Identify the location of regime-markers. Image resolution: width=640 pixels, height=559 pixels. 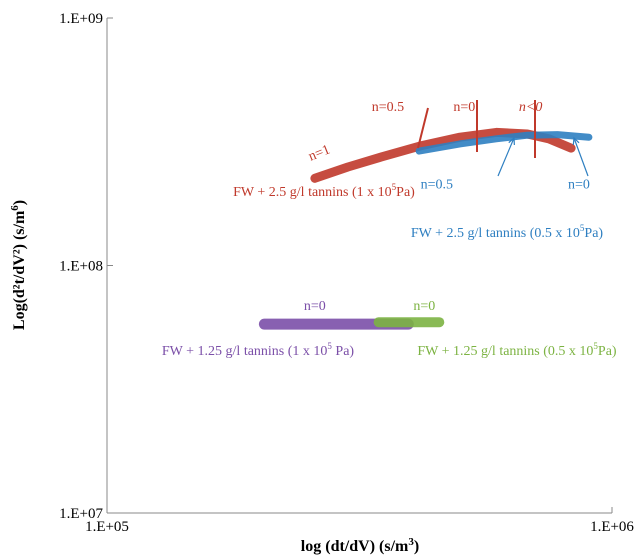
(476, 129).